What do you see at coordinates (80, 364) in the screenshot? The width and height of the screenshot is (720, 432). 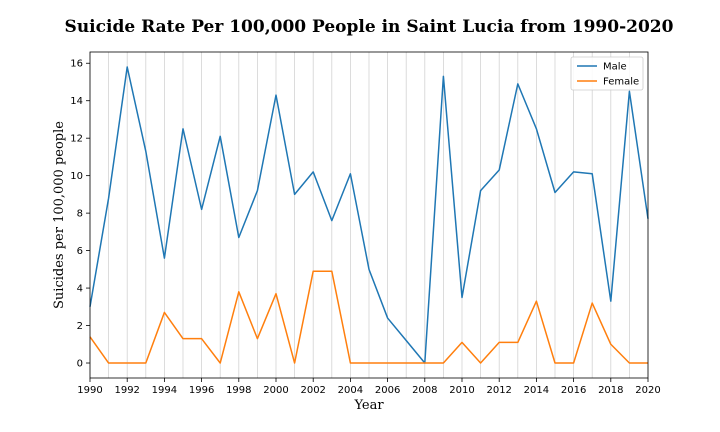 I see `y-tick-label: 0` at bounding box center [80, 364].